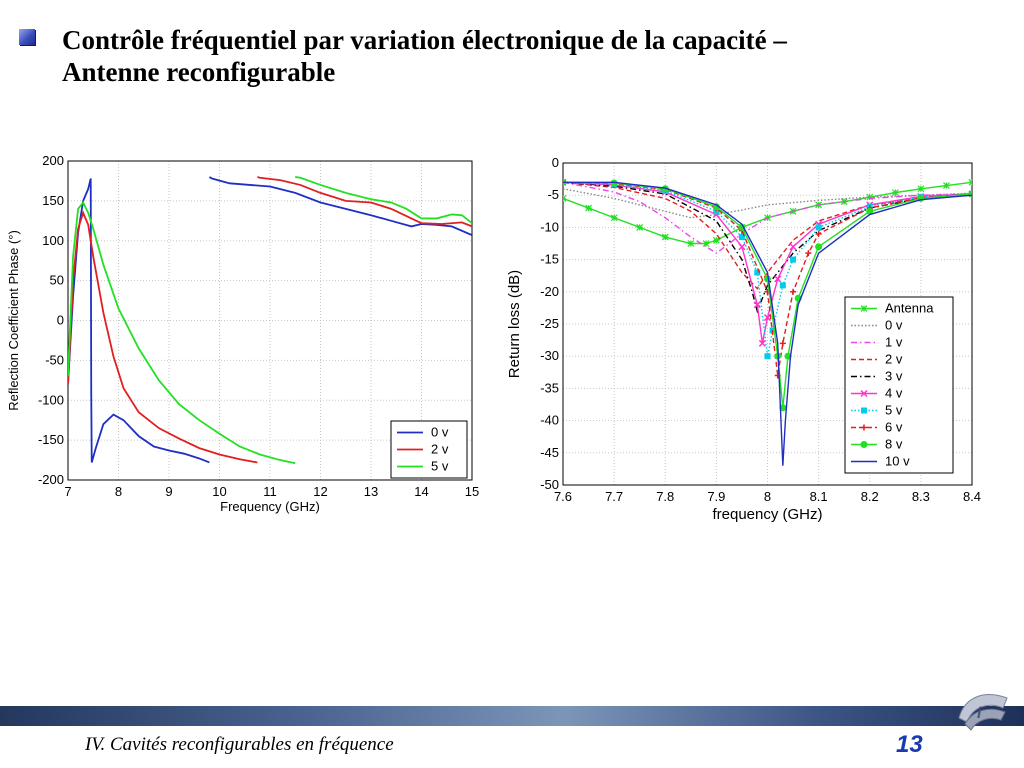  Describe the element at coordinates (819, 496) in the screenshot. I see `x-tick-label: 8.1` at that location.